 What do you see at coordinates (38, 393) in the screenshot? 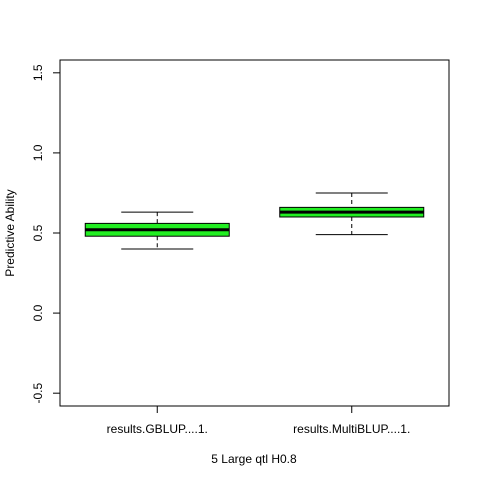
I see `y-tick-label: -0.5` at bounding box center [38, 393].